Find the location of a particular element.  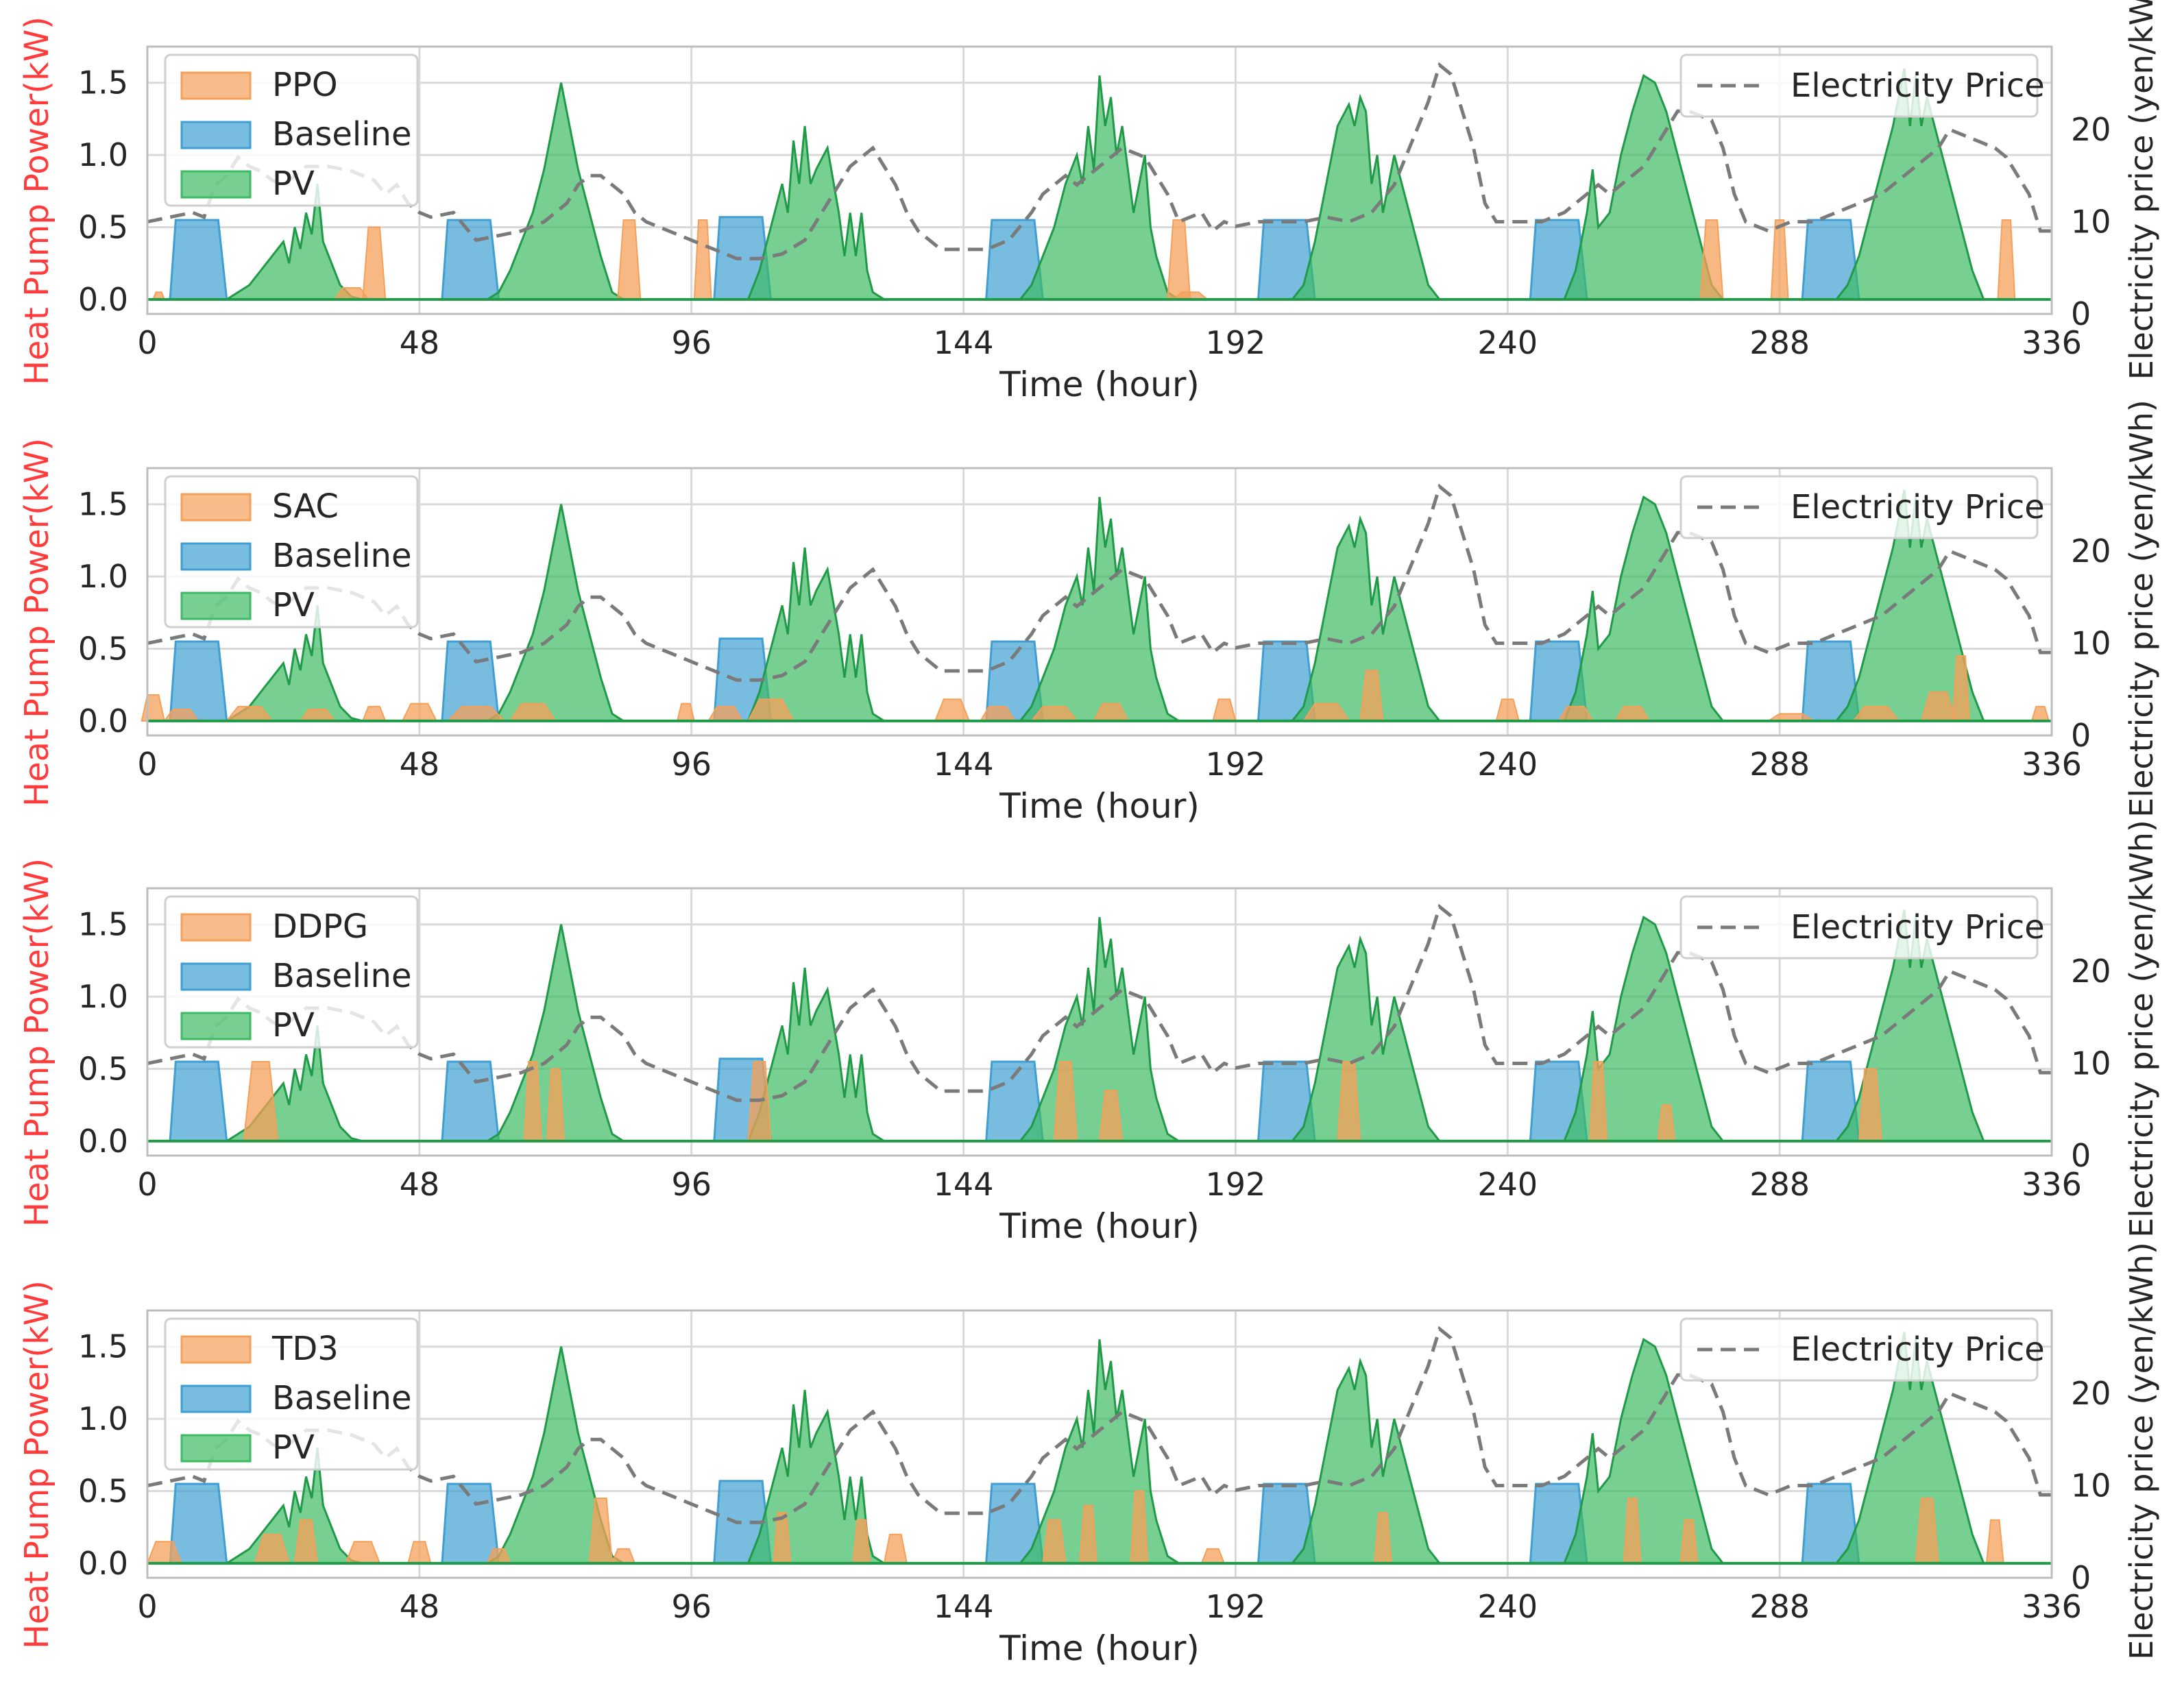

x-tick-label: 0 is located at coordinates (147, 343).